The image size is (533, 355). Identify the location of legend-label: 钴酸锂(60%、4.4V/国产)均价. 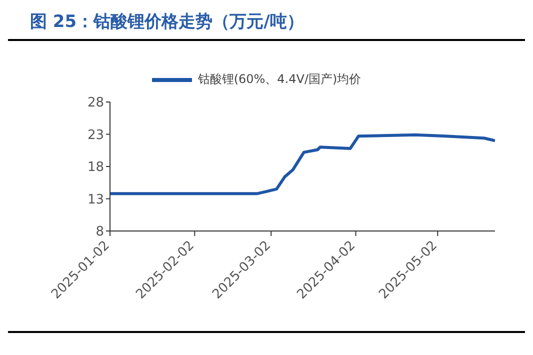
(279, 79).